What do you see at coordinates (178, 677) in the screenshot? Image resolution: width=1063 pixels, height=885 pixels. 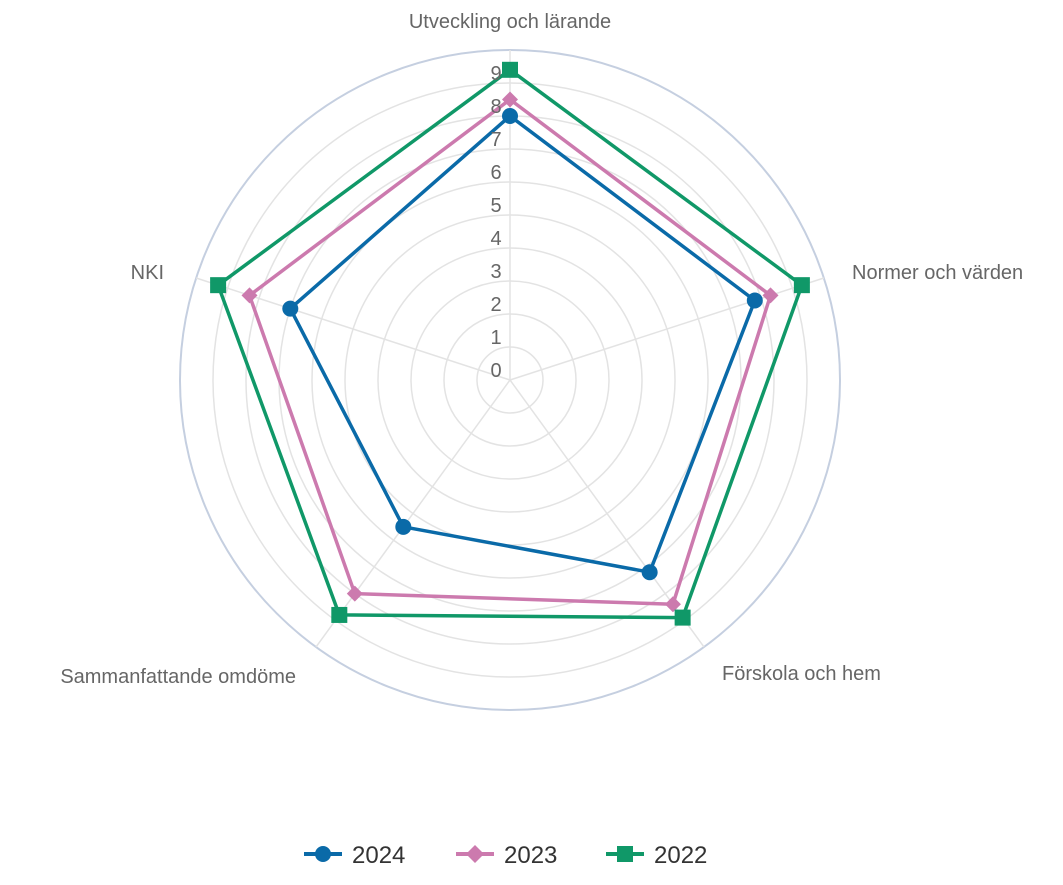 I see `axis-label-3: Sammanfattande omdöme` at bounding box center [178, 677].